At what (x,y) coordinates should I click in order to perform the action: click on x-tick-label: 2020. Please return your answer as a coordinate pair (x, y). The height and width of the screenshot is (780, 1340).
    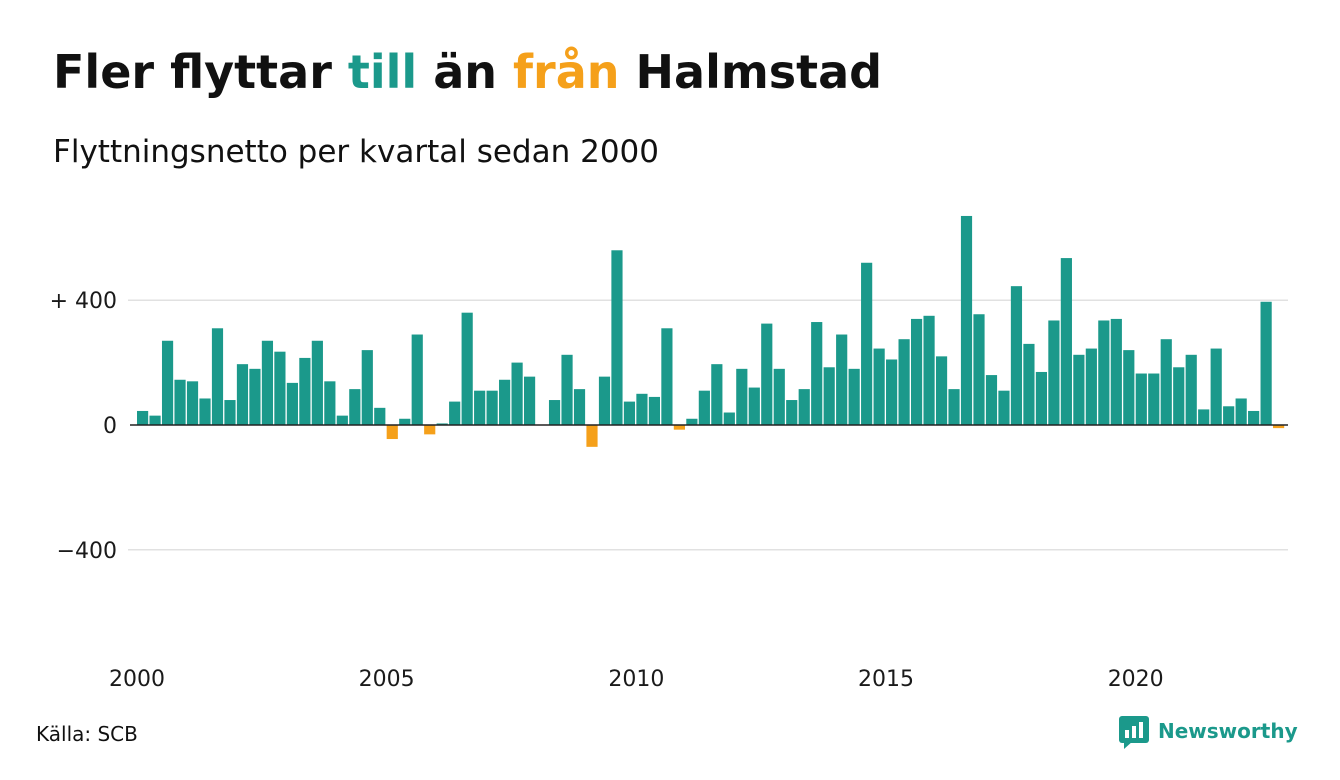
    Looking at the image, I should click on (1136, 679).